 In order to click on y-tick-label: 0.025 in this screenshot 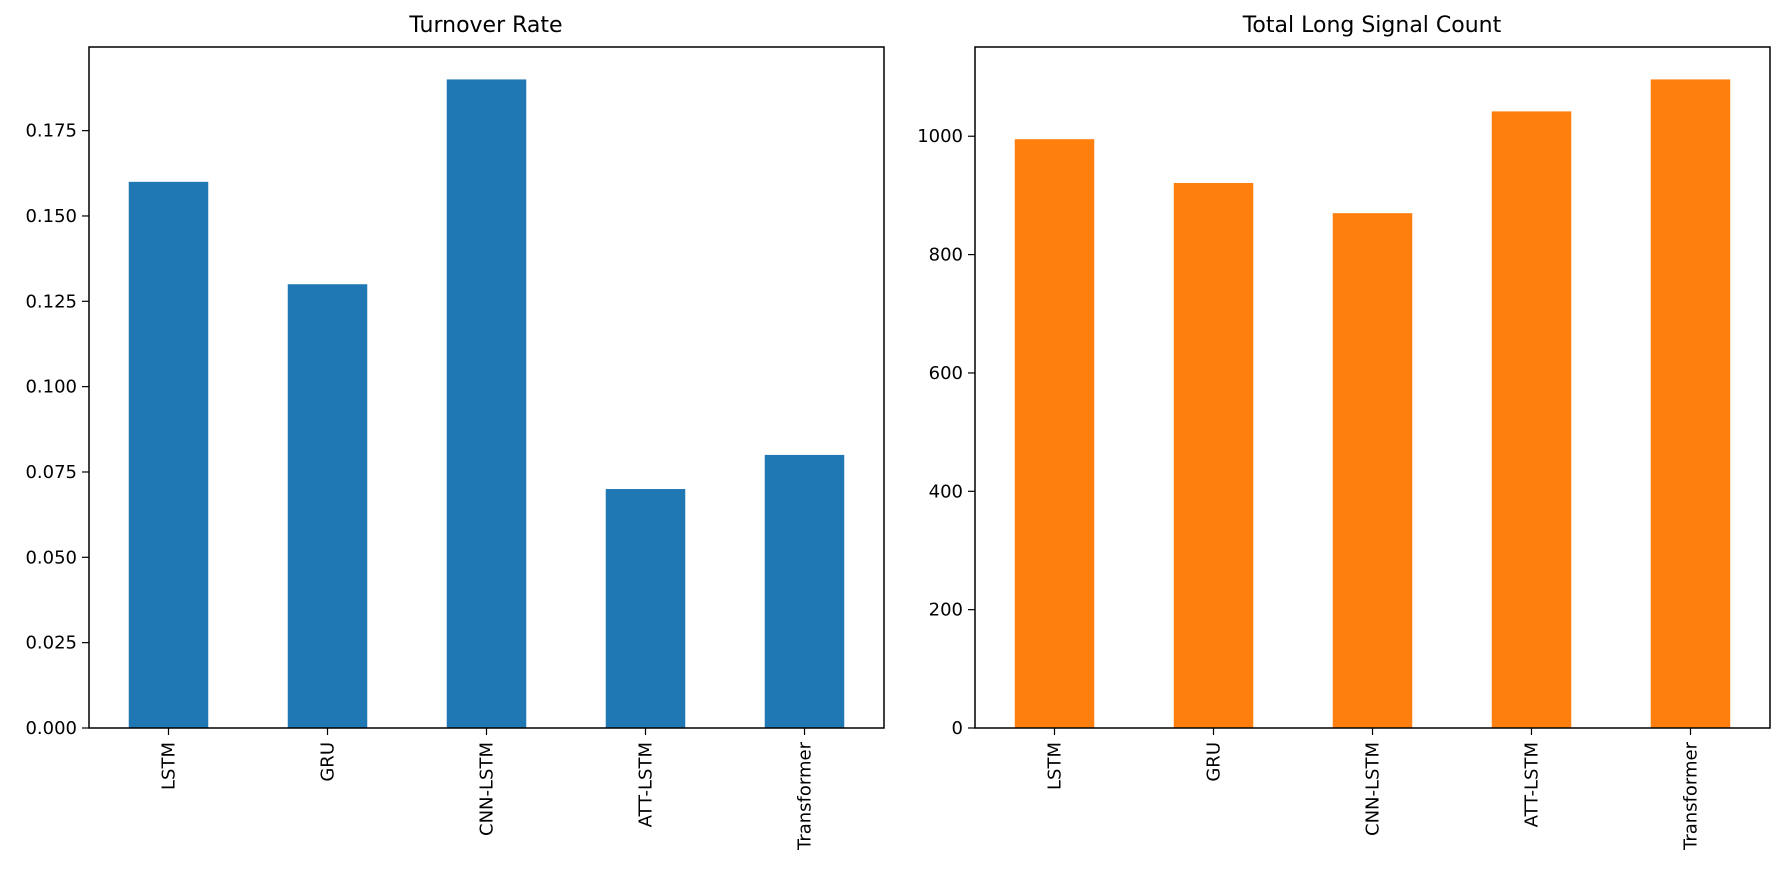, I will do `click(51, 643)`.